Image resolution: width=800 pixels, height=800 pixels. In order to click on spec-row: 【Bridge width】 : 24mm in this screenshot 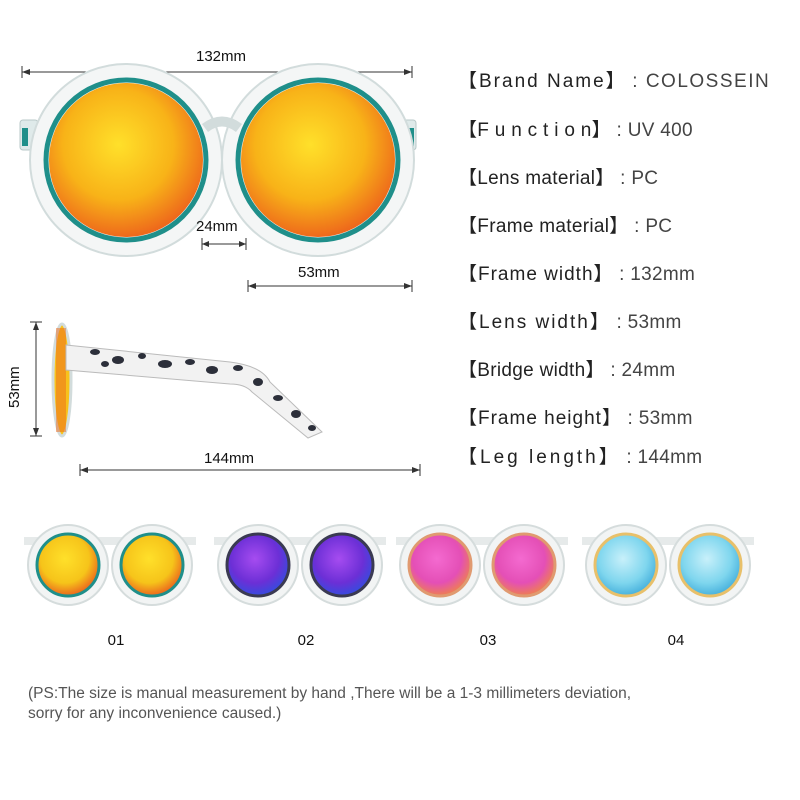, I will do `click(567, 368)`.